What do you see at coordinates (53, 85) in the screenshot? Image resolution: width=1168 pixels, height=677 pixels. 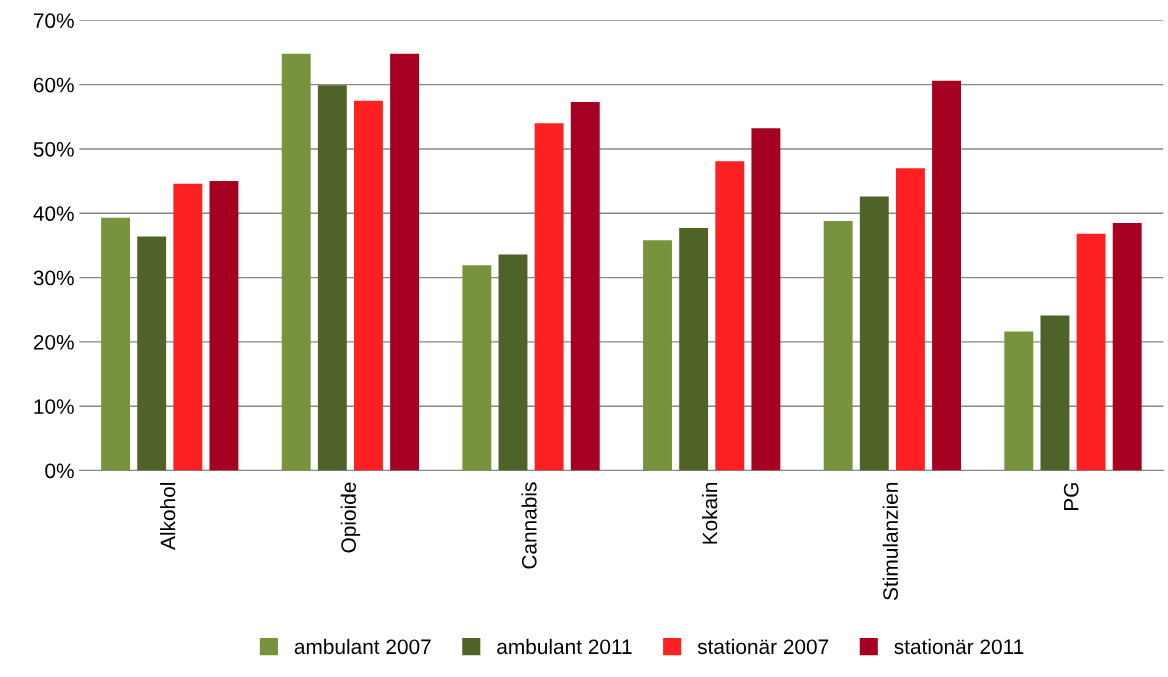 I see `y-tick-label: 60%` at bounding box center [53, 85].